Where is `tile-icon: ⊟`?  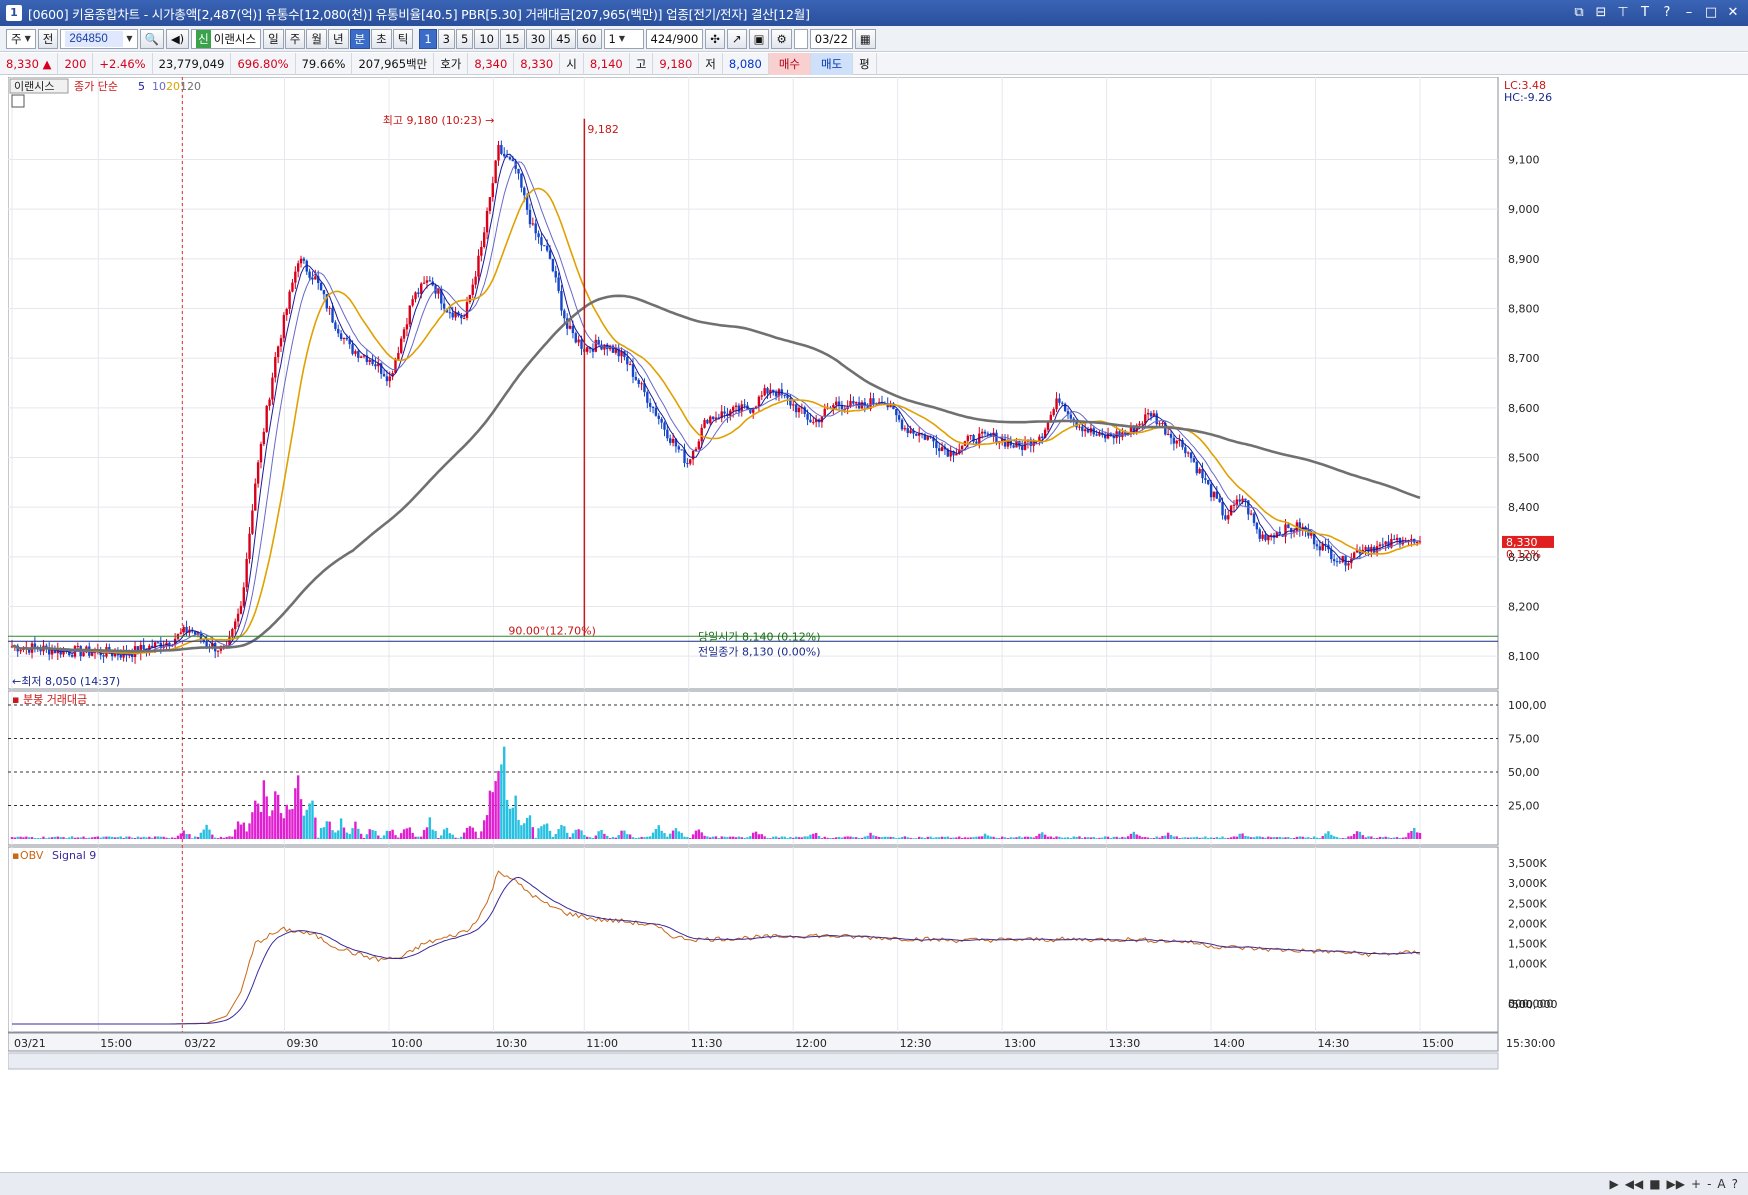
tile-icon: ⊟ is located at coordinates (1601, 12).